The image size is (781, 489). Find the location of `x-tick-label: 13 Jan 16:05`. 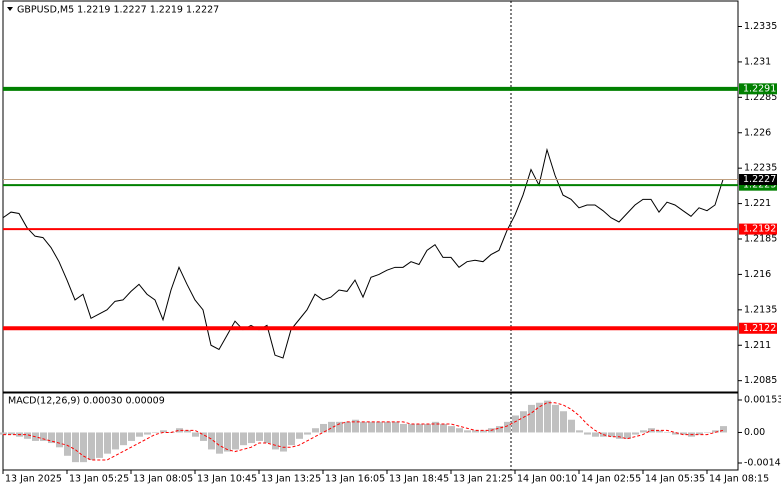

x-tick-label: 13 Jan 16:05 is located at coordinates (355, 479).